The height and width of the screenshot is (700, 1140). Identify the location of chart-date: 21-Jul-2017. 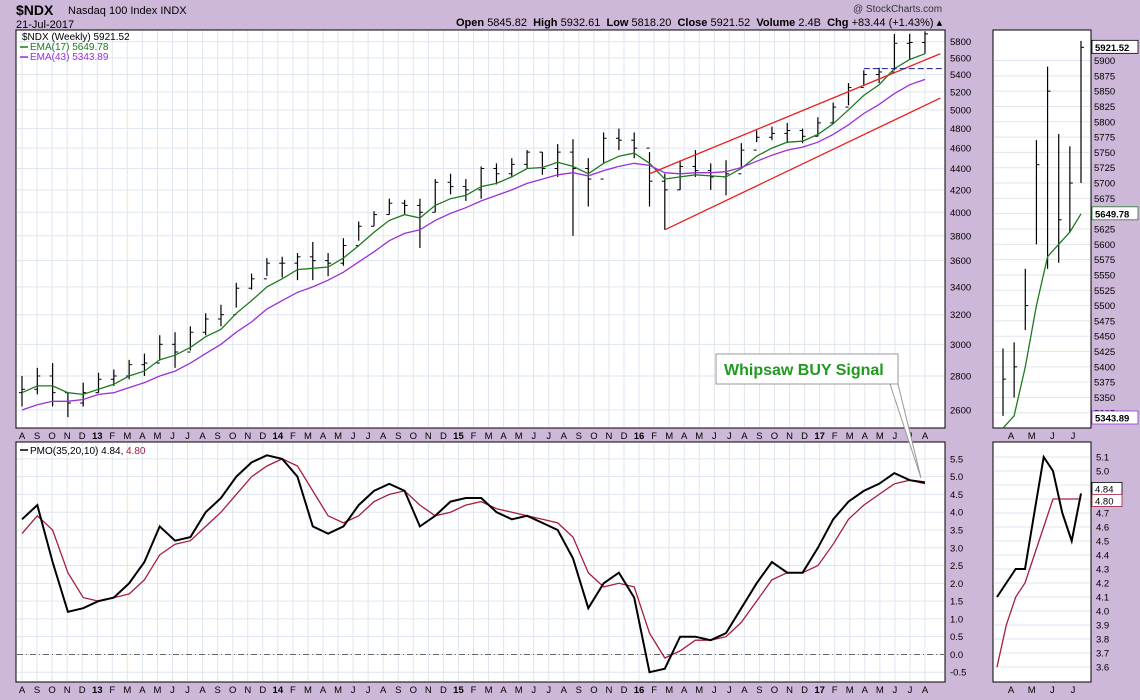
(45, 25).